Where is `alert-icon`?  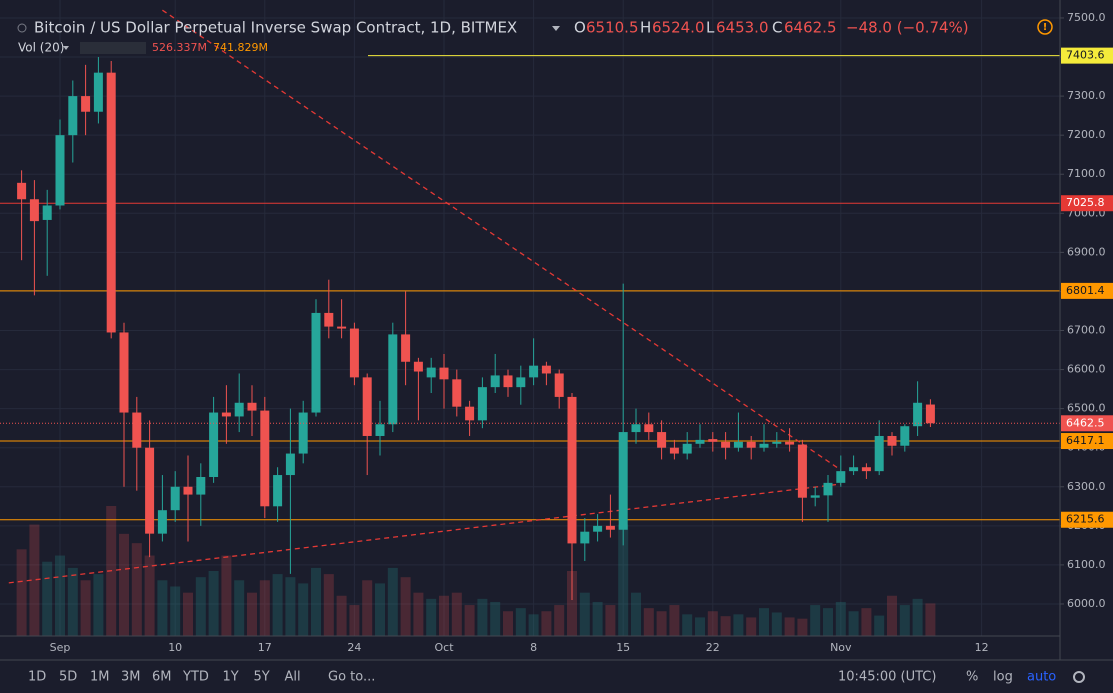 alert-icon is located at coordinates (1045, 27).